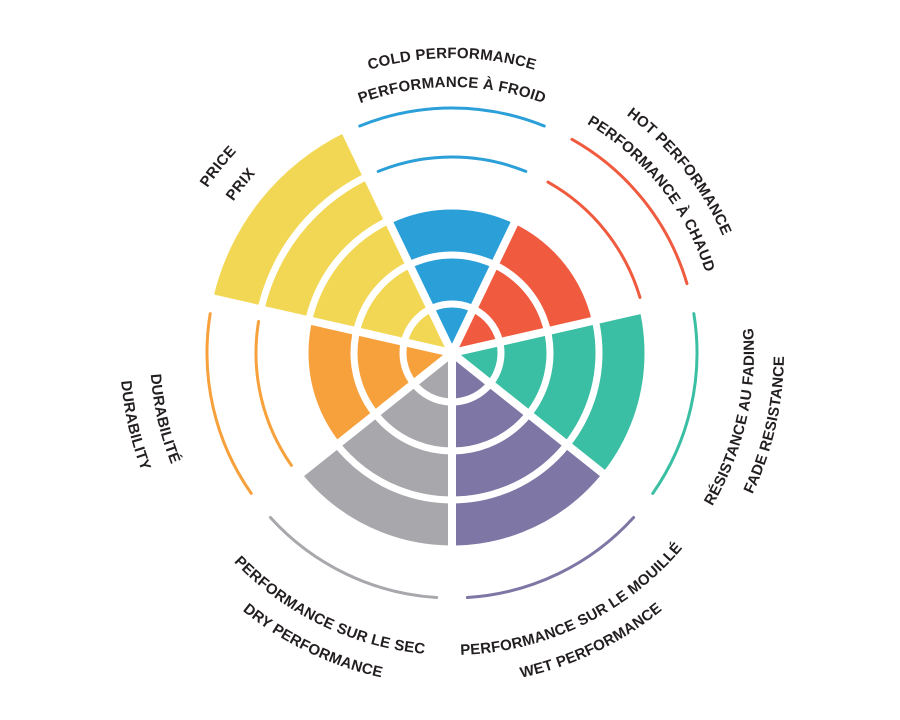 The height and width of the screenshot is (720, 900). I want to click on label-price-fr: PRIX, so click(241, 184).